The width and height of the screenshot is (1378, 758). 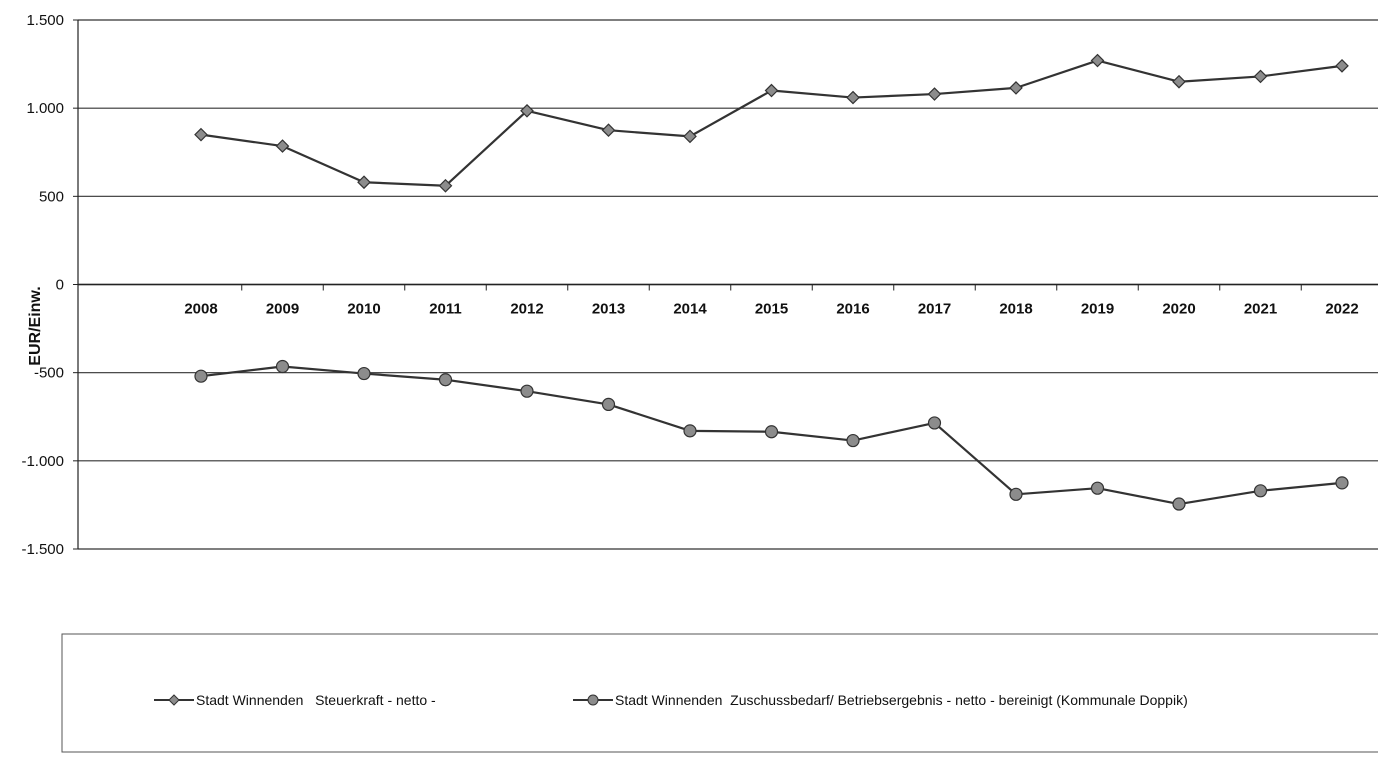 What do you see at coordinates (45, 20) in the screenshot?
I see `y-tick-label: 1.500` at bounding box center [45, 20].